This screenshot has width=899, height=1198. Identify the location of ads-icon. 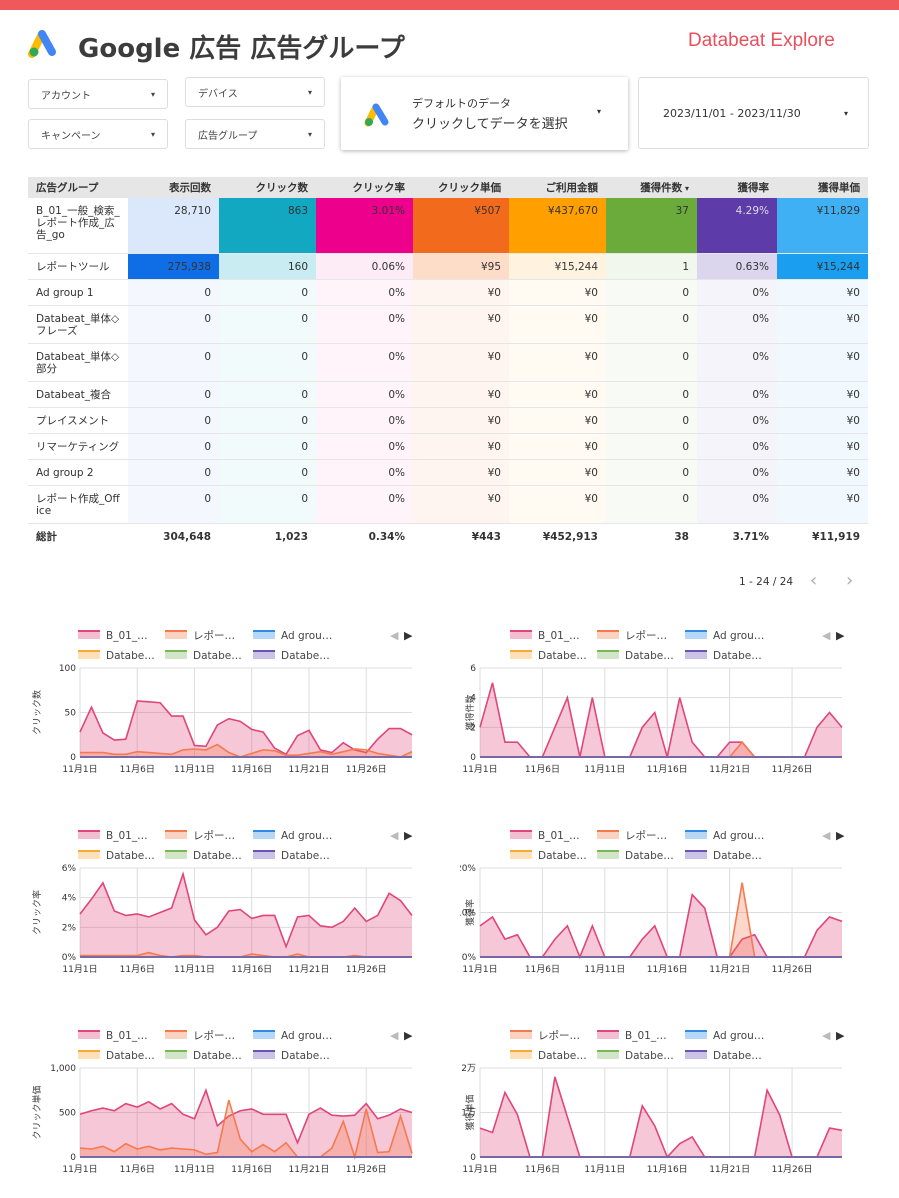
(42, 44).